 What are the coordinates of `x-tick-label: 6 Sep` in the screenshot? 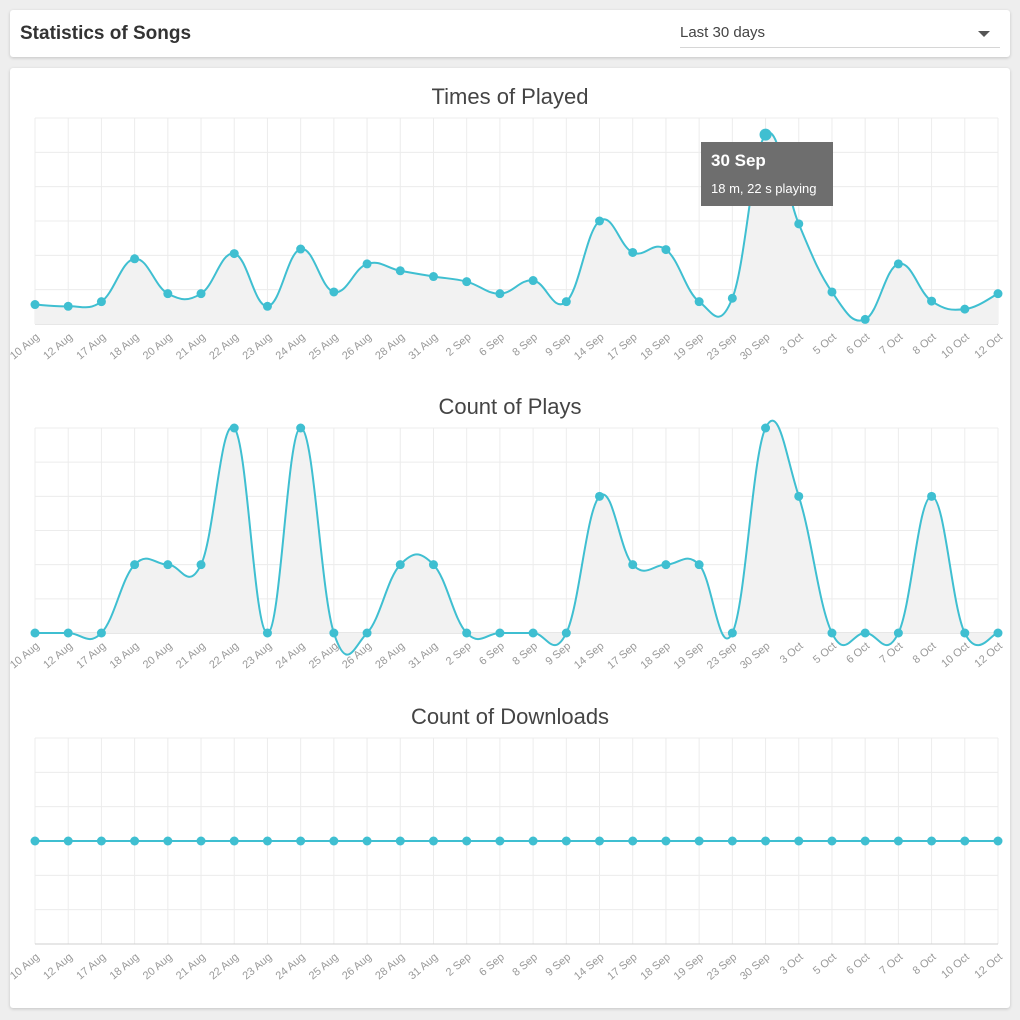 It's located at (492, 654).